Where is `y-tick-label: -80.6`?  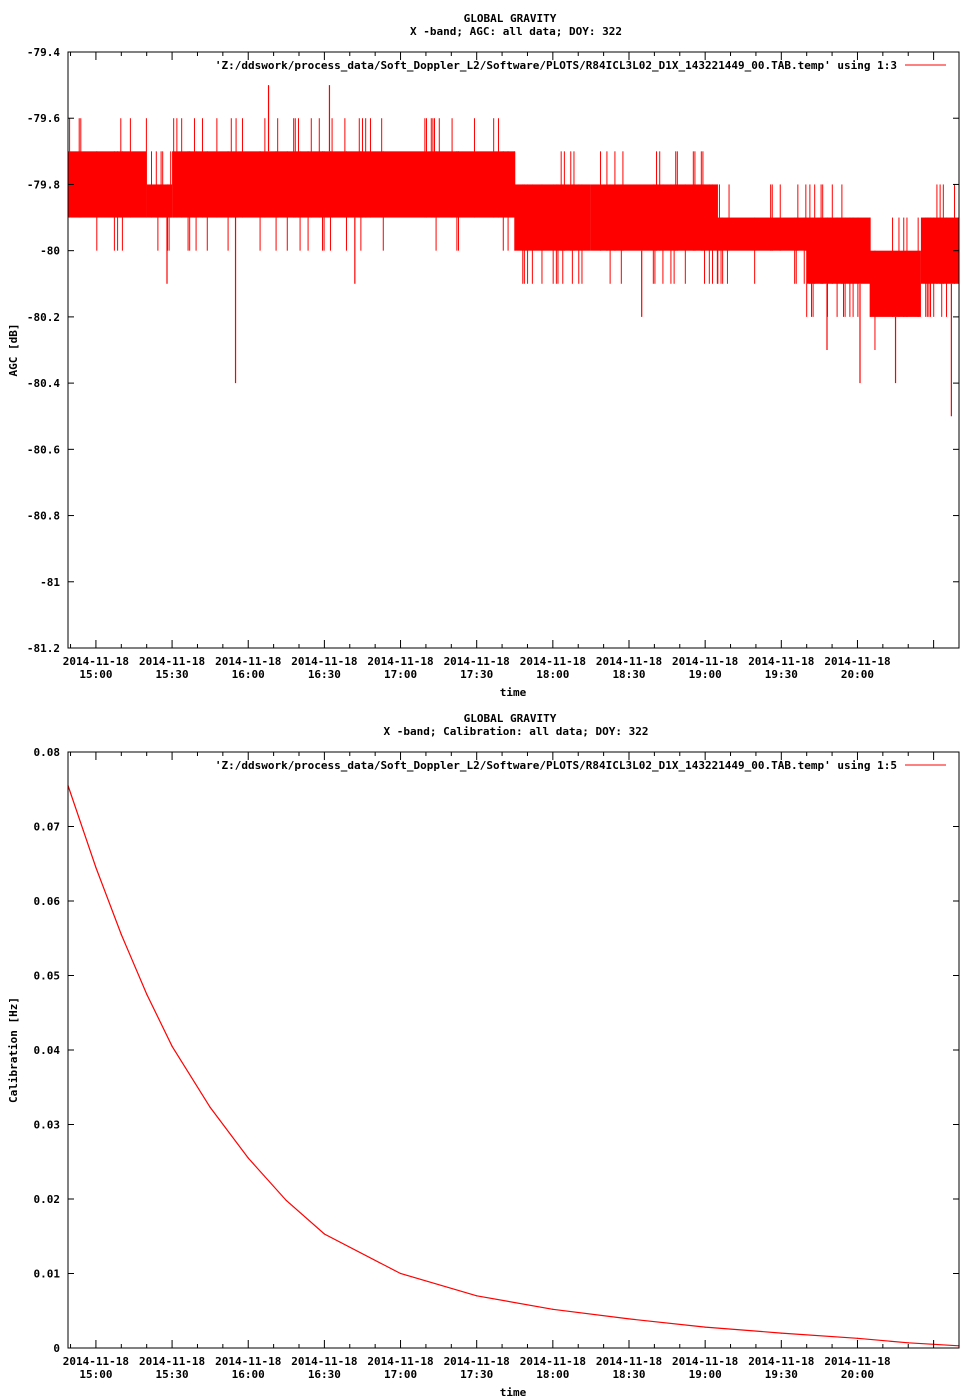
y-tick-label: -80.6 is located at coordinates (43, 449).